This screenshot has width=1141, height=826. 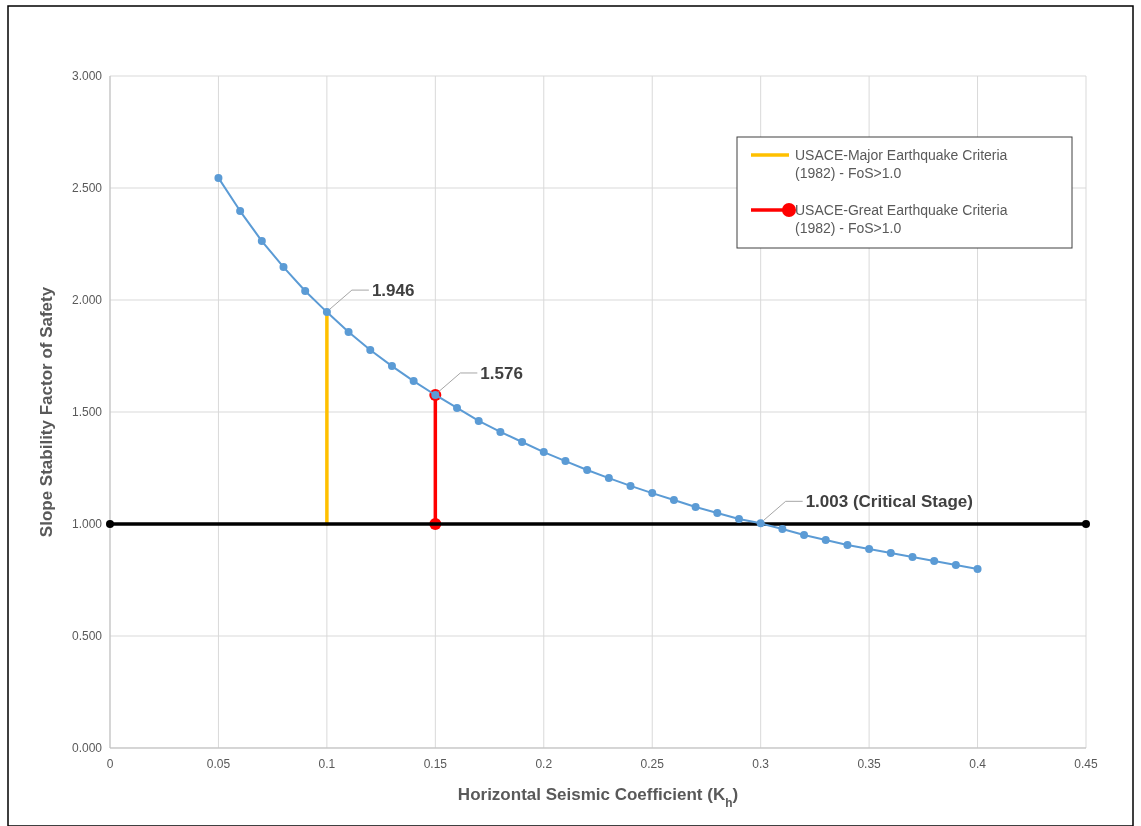 What do you see at coordinates (901, 219) in the screenshot?
I see `legend-label: USACE-Great Earthquake Criteria (1982) - FoS>1.0` at bounding box center [901, 219].